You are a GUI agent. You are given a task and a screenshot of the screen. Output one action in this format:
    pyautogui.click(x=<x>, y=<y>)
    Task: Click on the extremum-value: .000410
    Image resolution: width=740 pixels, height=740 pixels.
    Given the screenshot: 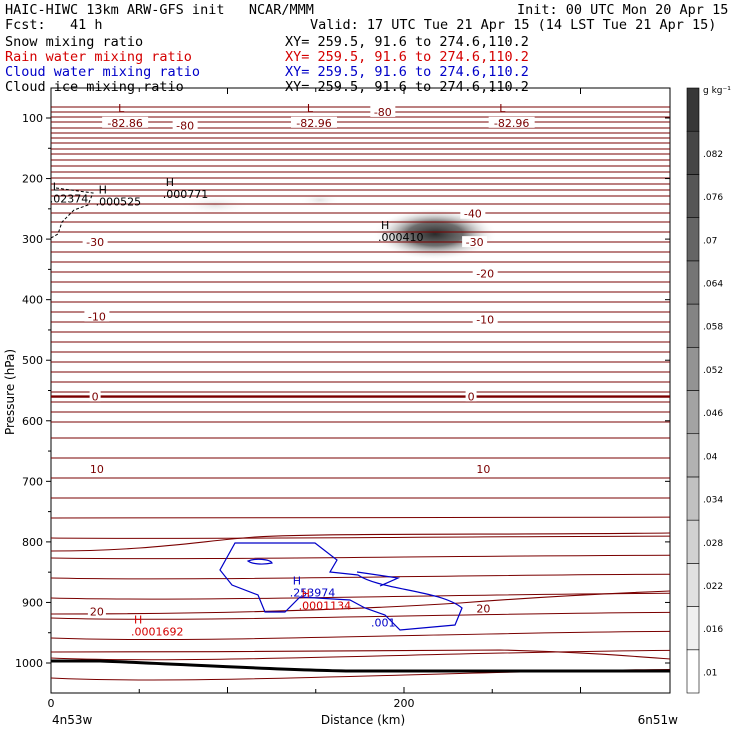 What is the action you would take?
    pyautogui.click(x=401, y=237)
    